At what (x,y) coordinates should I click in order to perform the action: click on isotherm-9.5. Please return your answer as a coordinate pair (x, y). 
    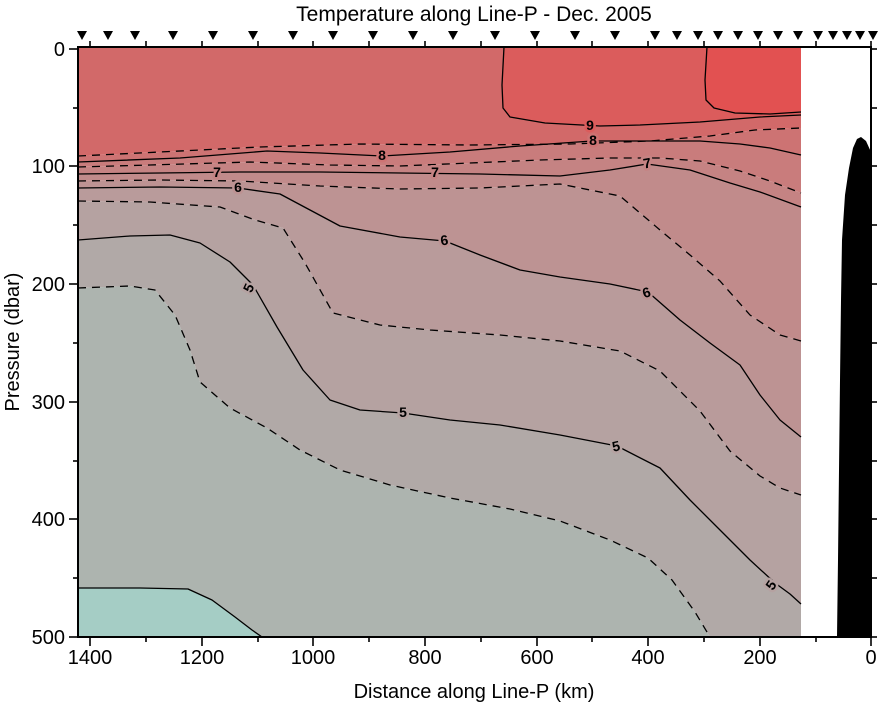
    Looking at the image, I should click on (753, 80).